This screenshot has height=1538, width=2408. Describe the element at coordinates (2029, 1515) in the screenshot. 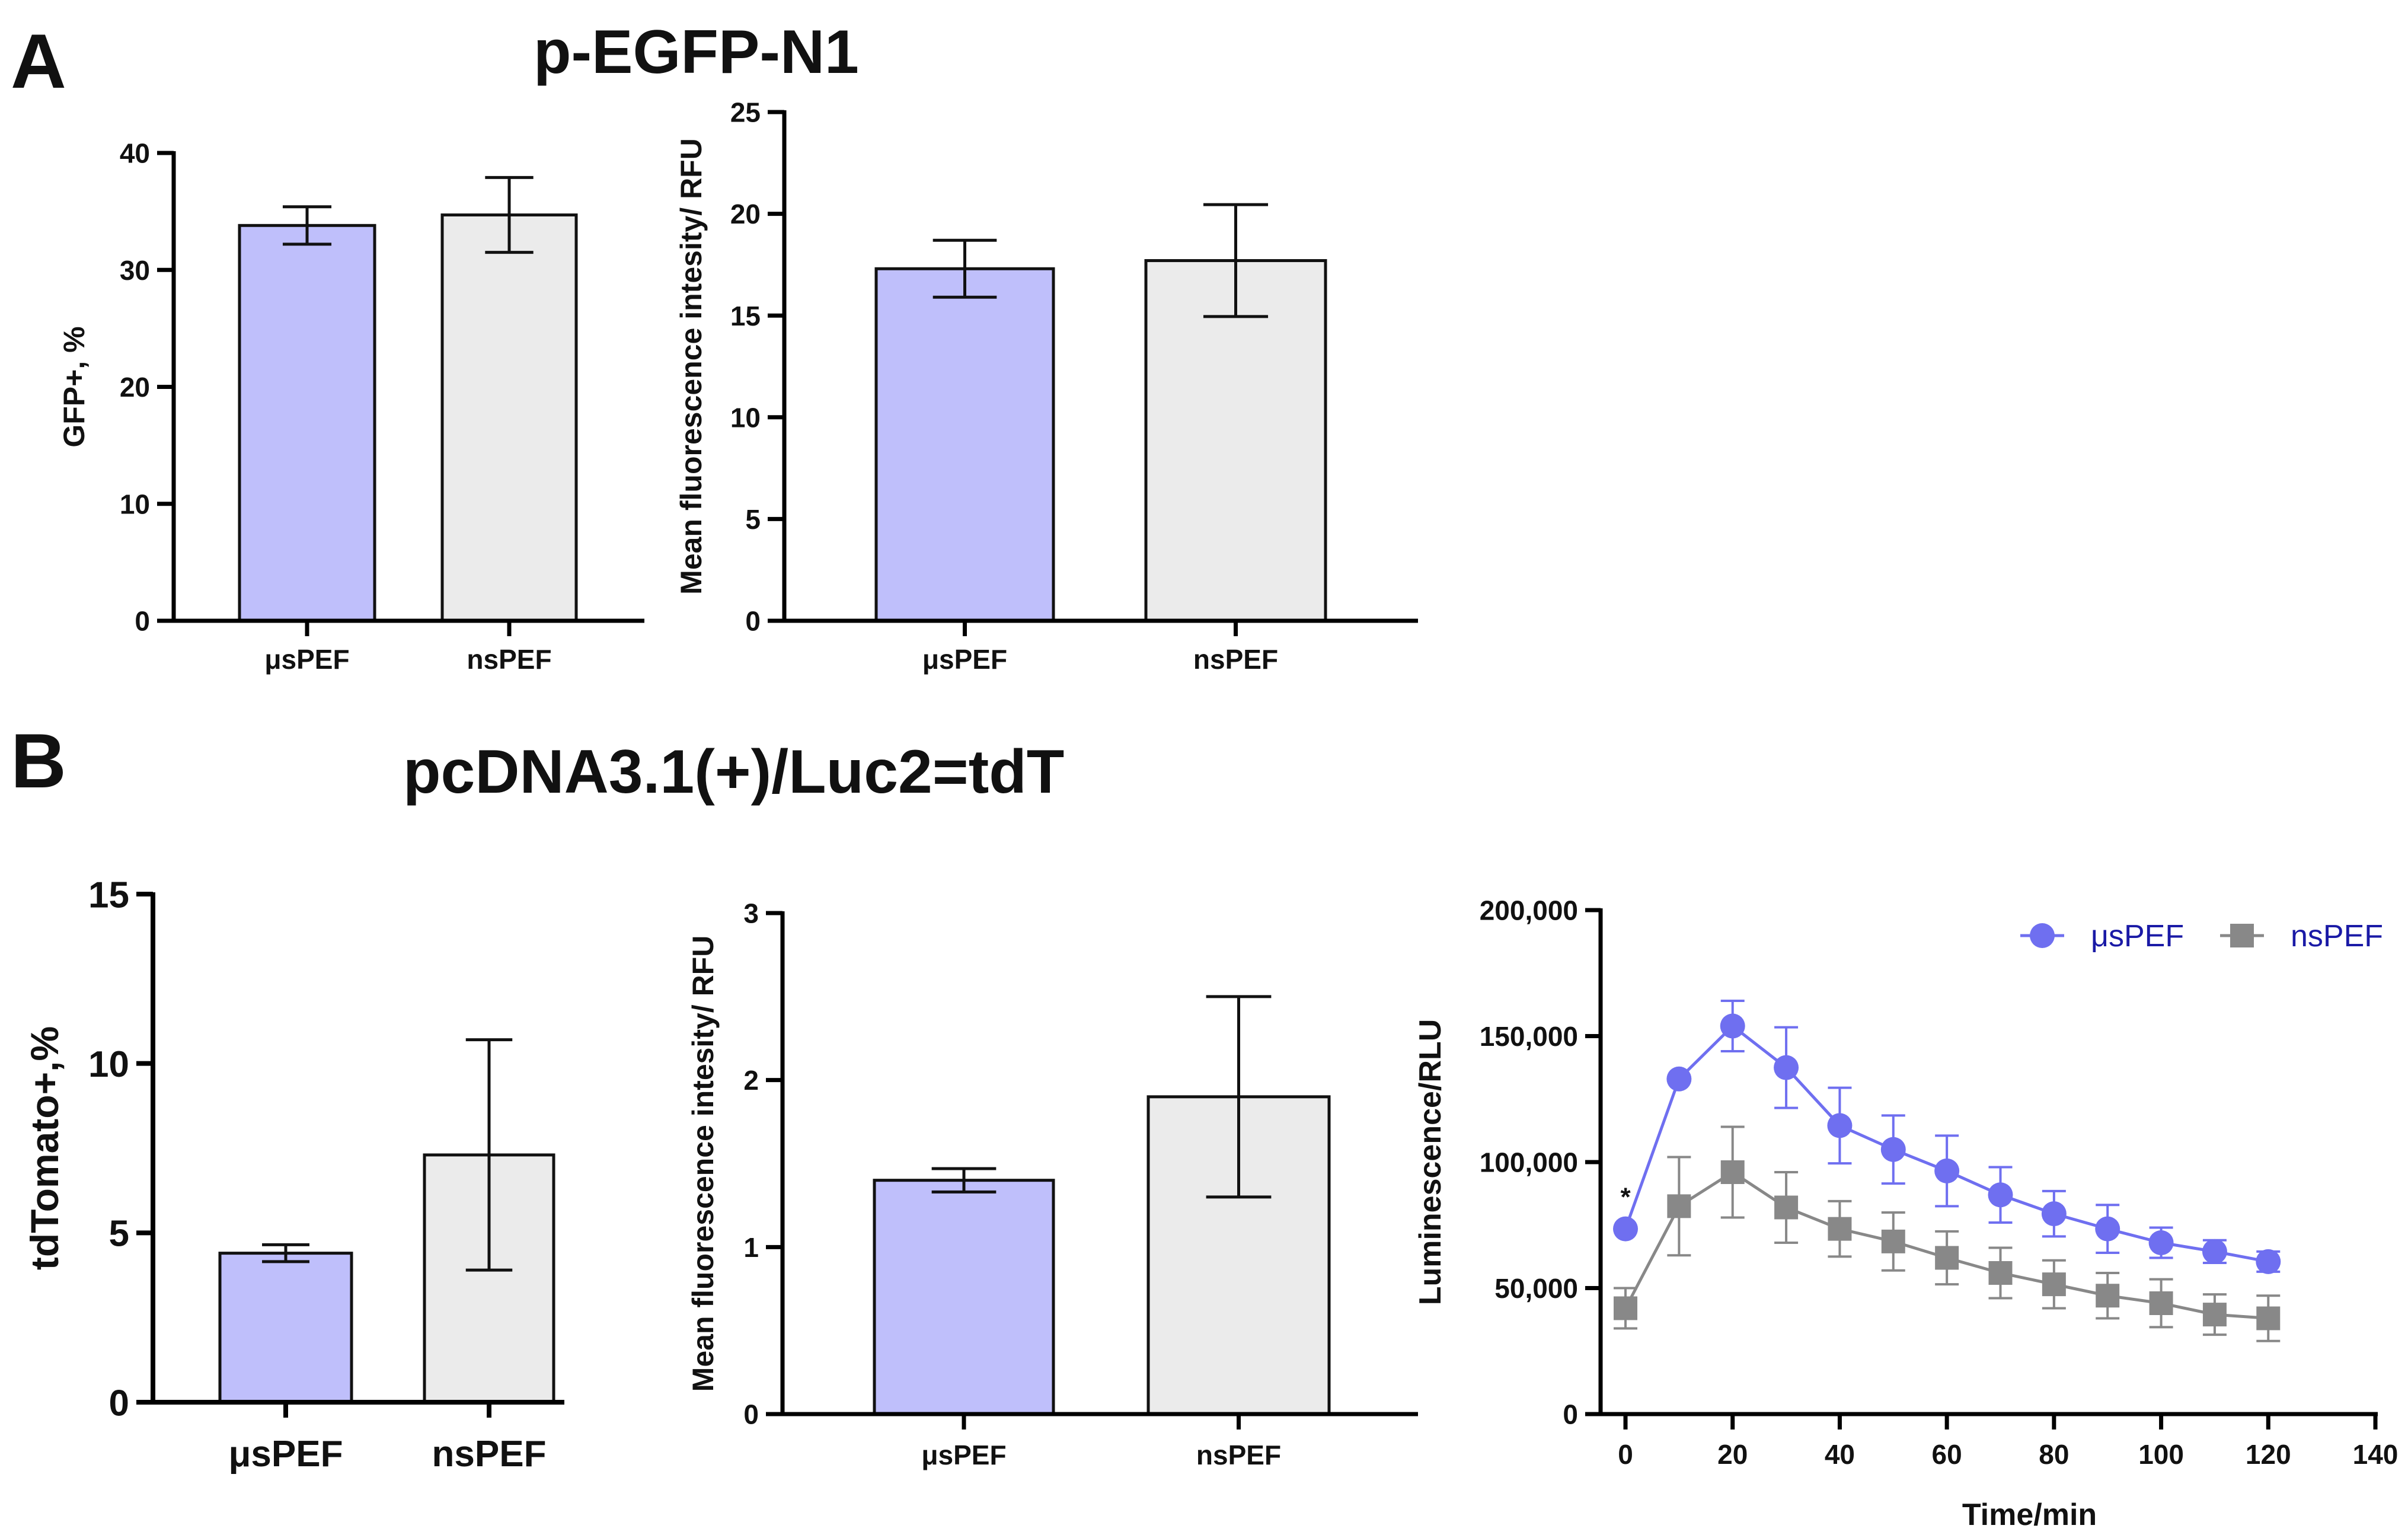

I see `b3-x-axis-label: Time/min` at that location.